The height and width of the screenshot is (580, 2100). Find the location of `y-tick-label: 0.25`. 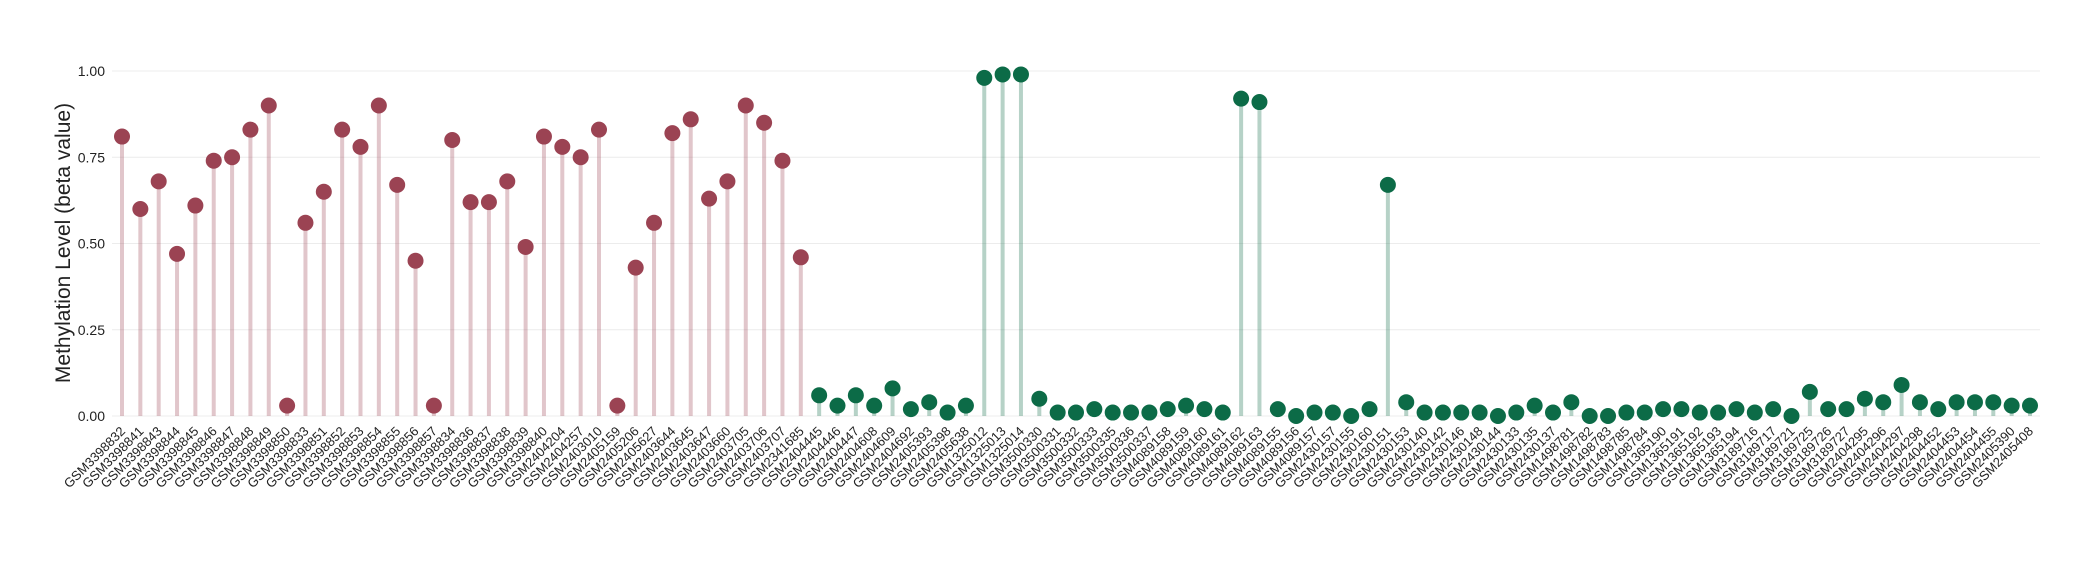

y-tick-label: 0.25 is located at coordinates (91, 330).